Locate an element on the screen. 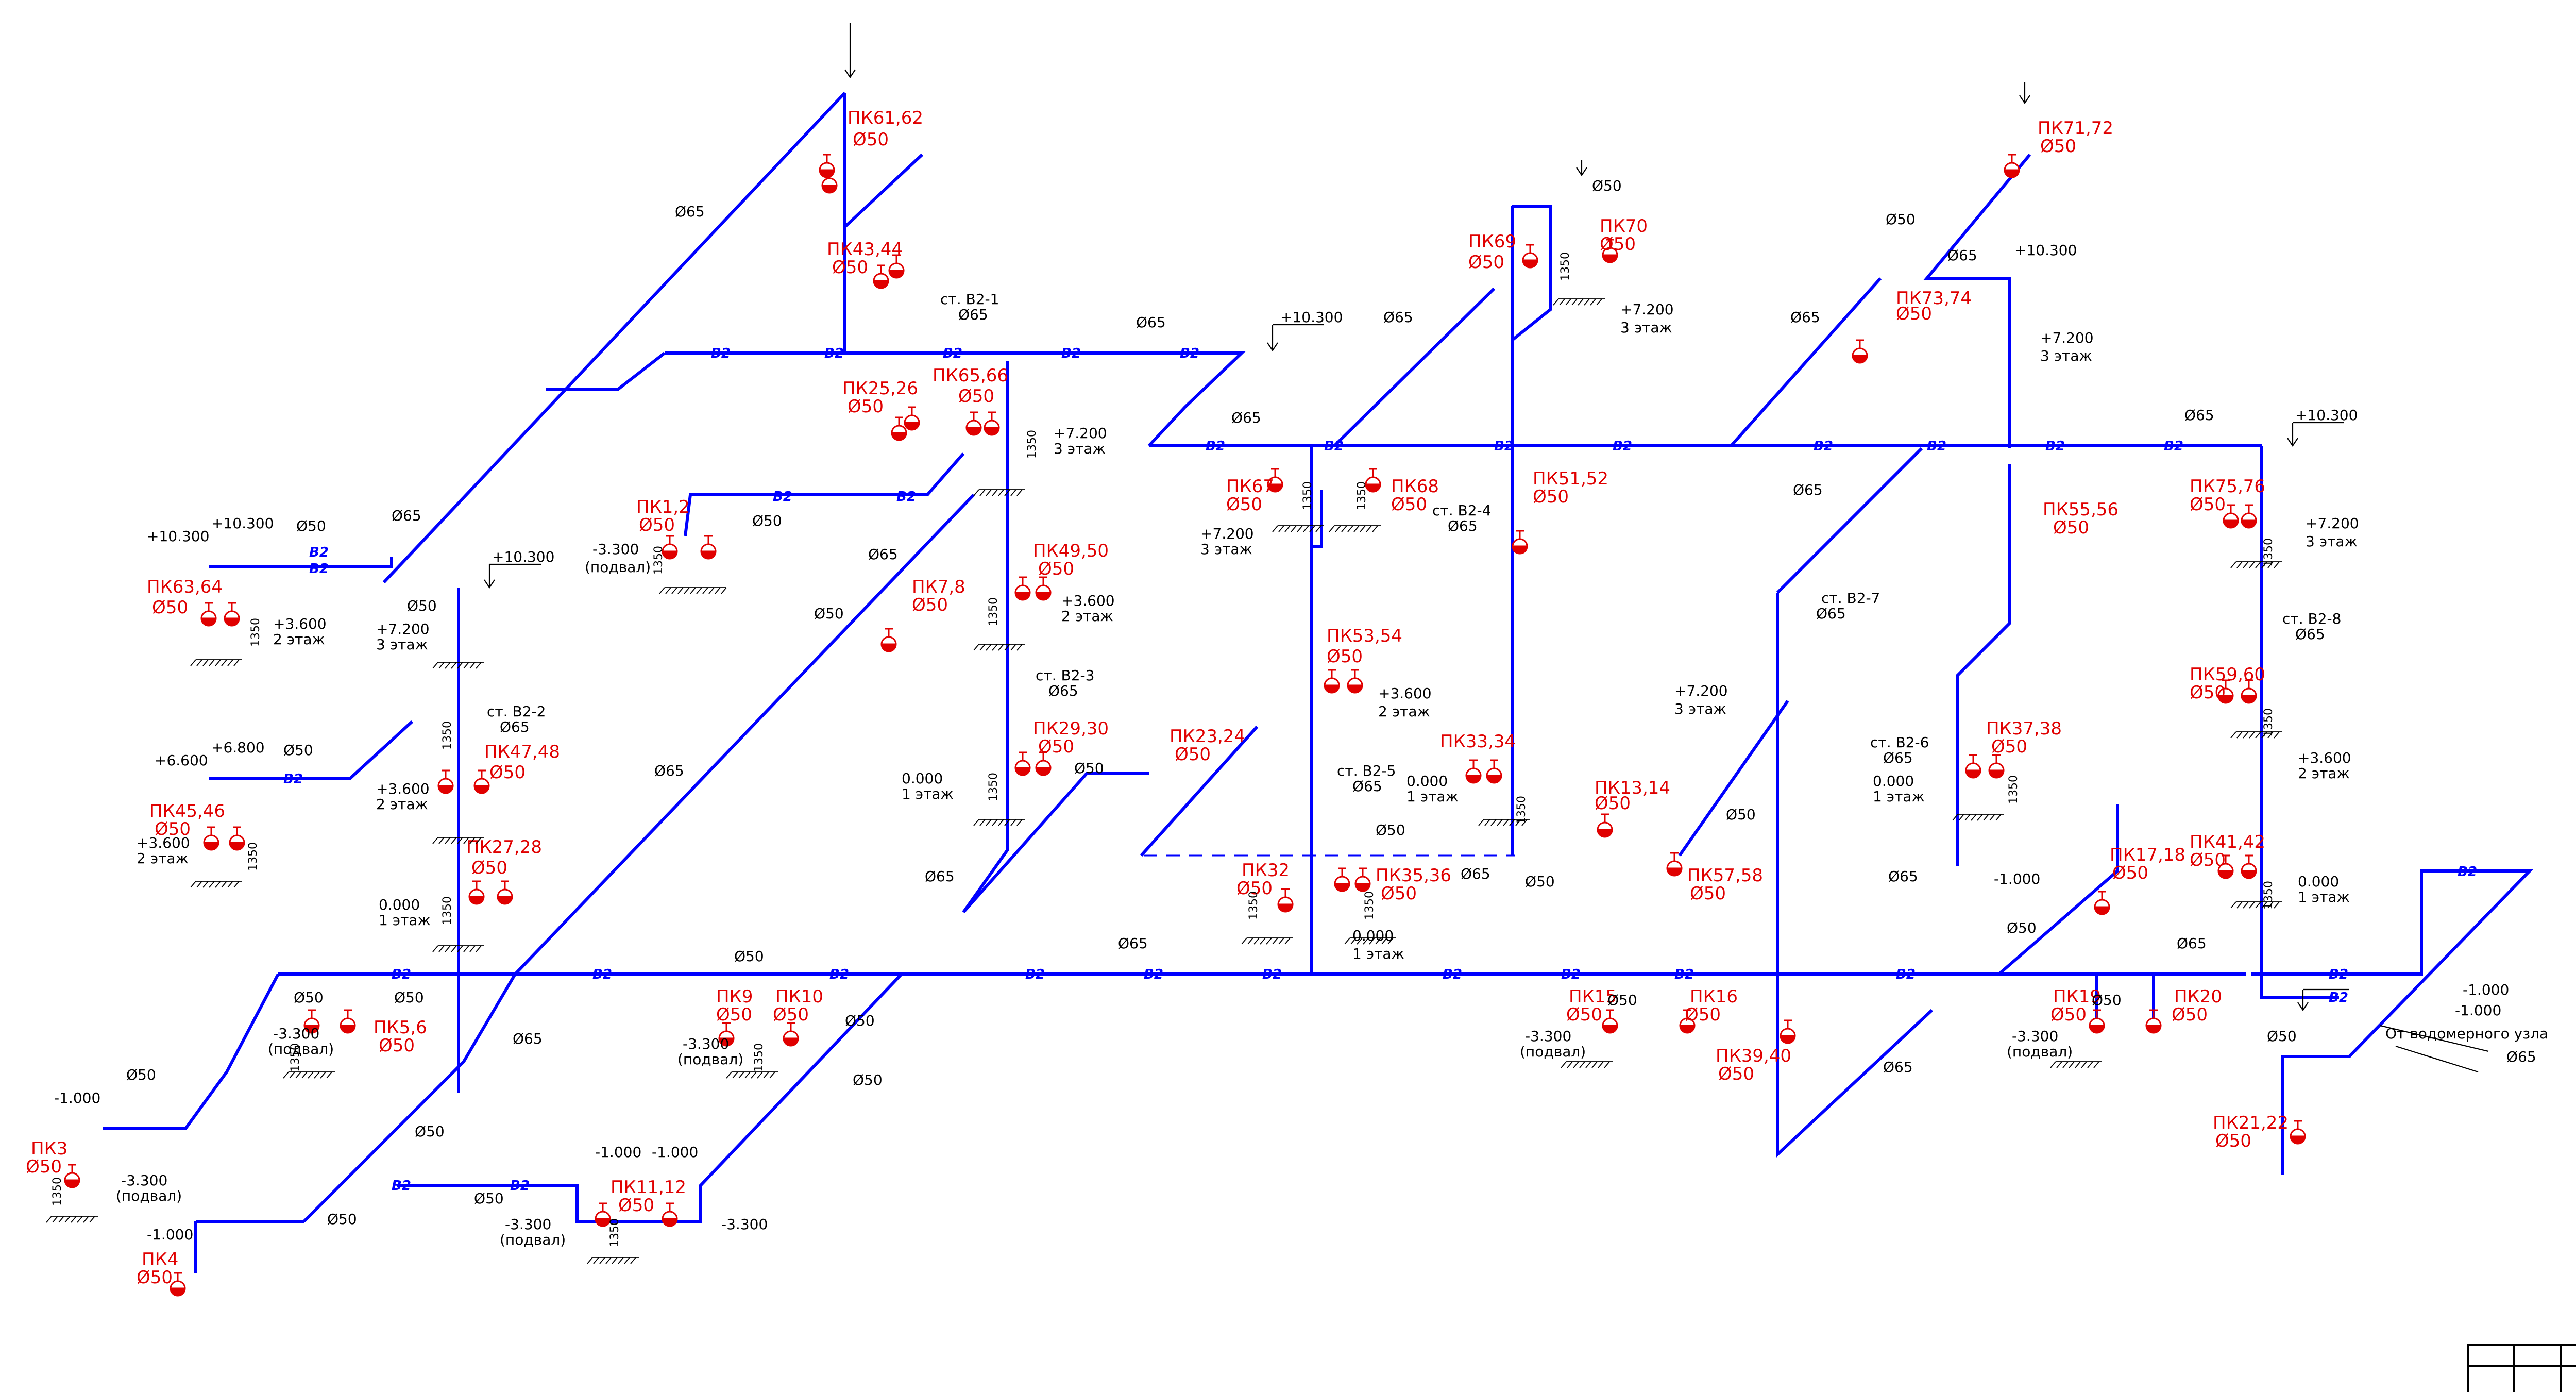 Image resolution: width=2576 pixels, height=1392 pixels. level-mark: 0.000 is located at coordinates (1427, 781).